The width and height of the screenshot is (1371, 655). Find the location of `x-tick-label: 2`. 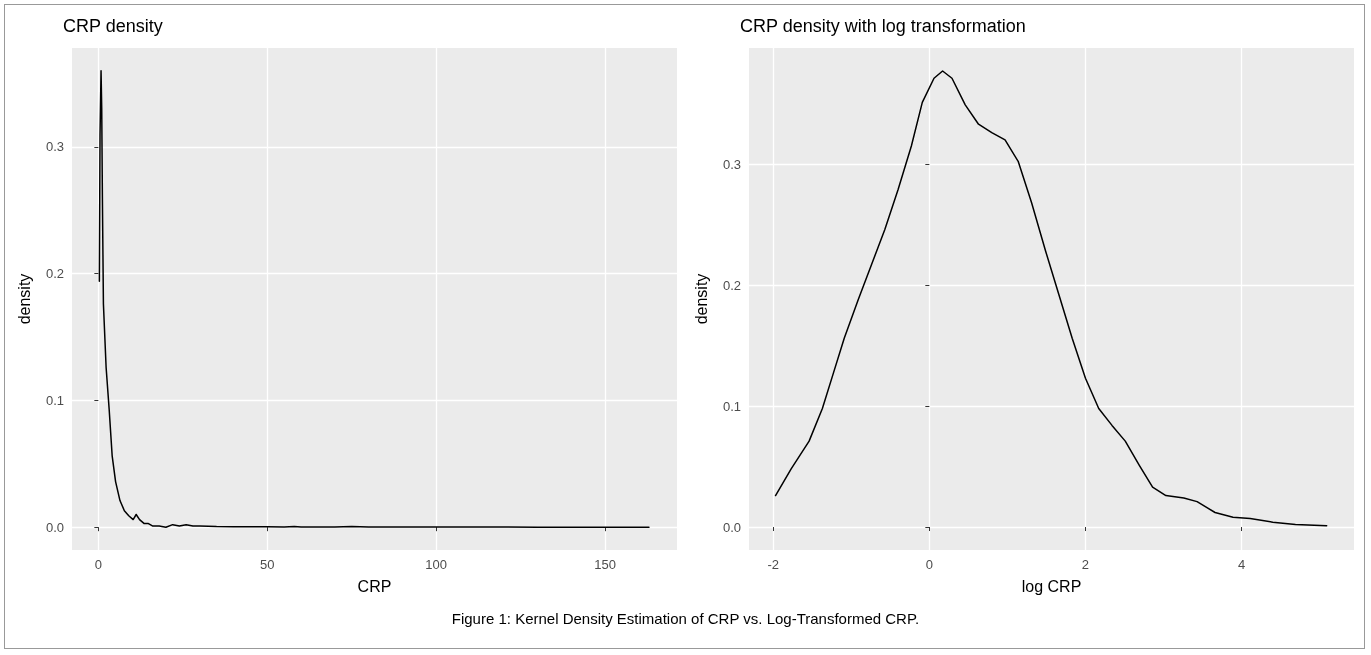

x-tick-label: 2 is located at coordinates (1085, 564).